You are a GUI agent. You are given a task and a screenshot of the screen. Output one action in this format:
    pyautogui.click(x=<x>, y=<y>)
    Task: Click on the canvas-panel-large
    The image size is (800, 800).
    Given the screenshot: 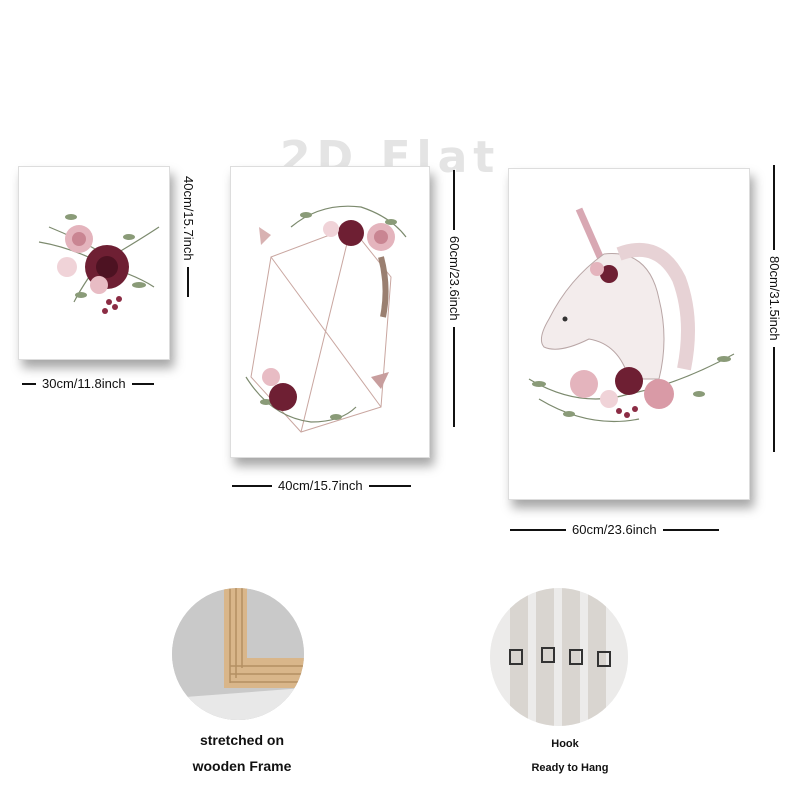 What is the action you would take?
    pyautogui.click(x=629, y=334)
    